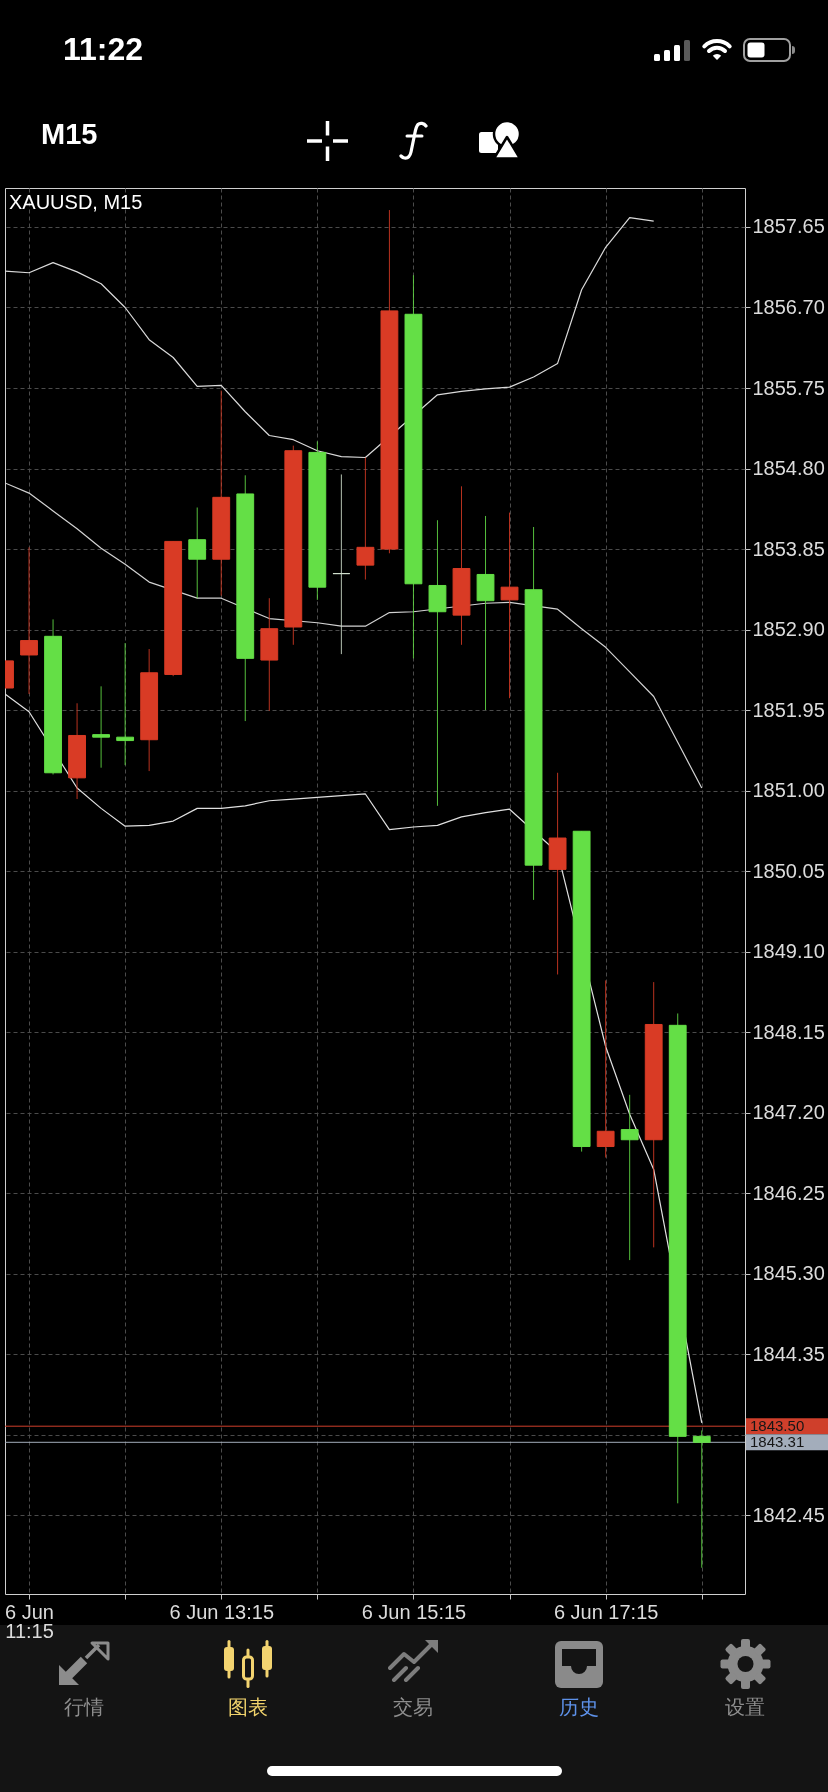 The image size is (828, 1792). Describe the element at coordinates (413, 1707) in the screenshot. I see `text: 交易` at that location.